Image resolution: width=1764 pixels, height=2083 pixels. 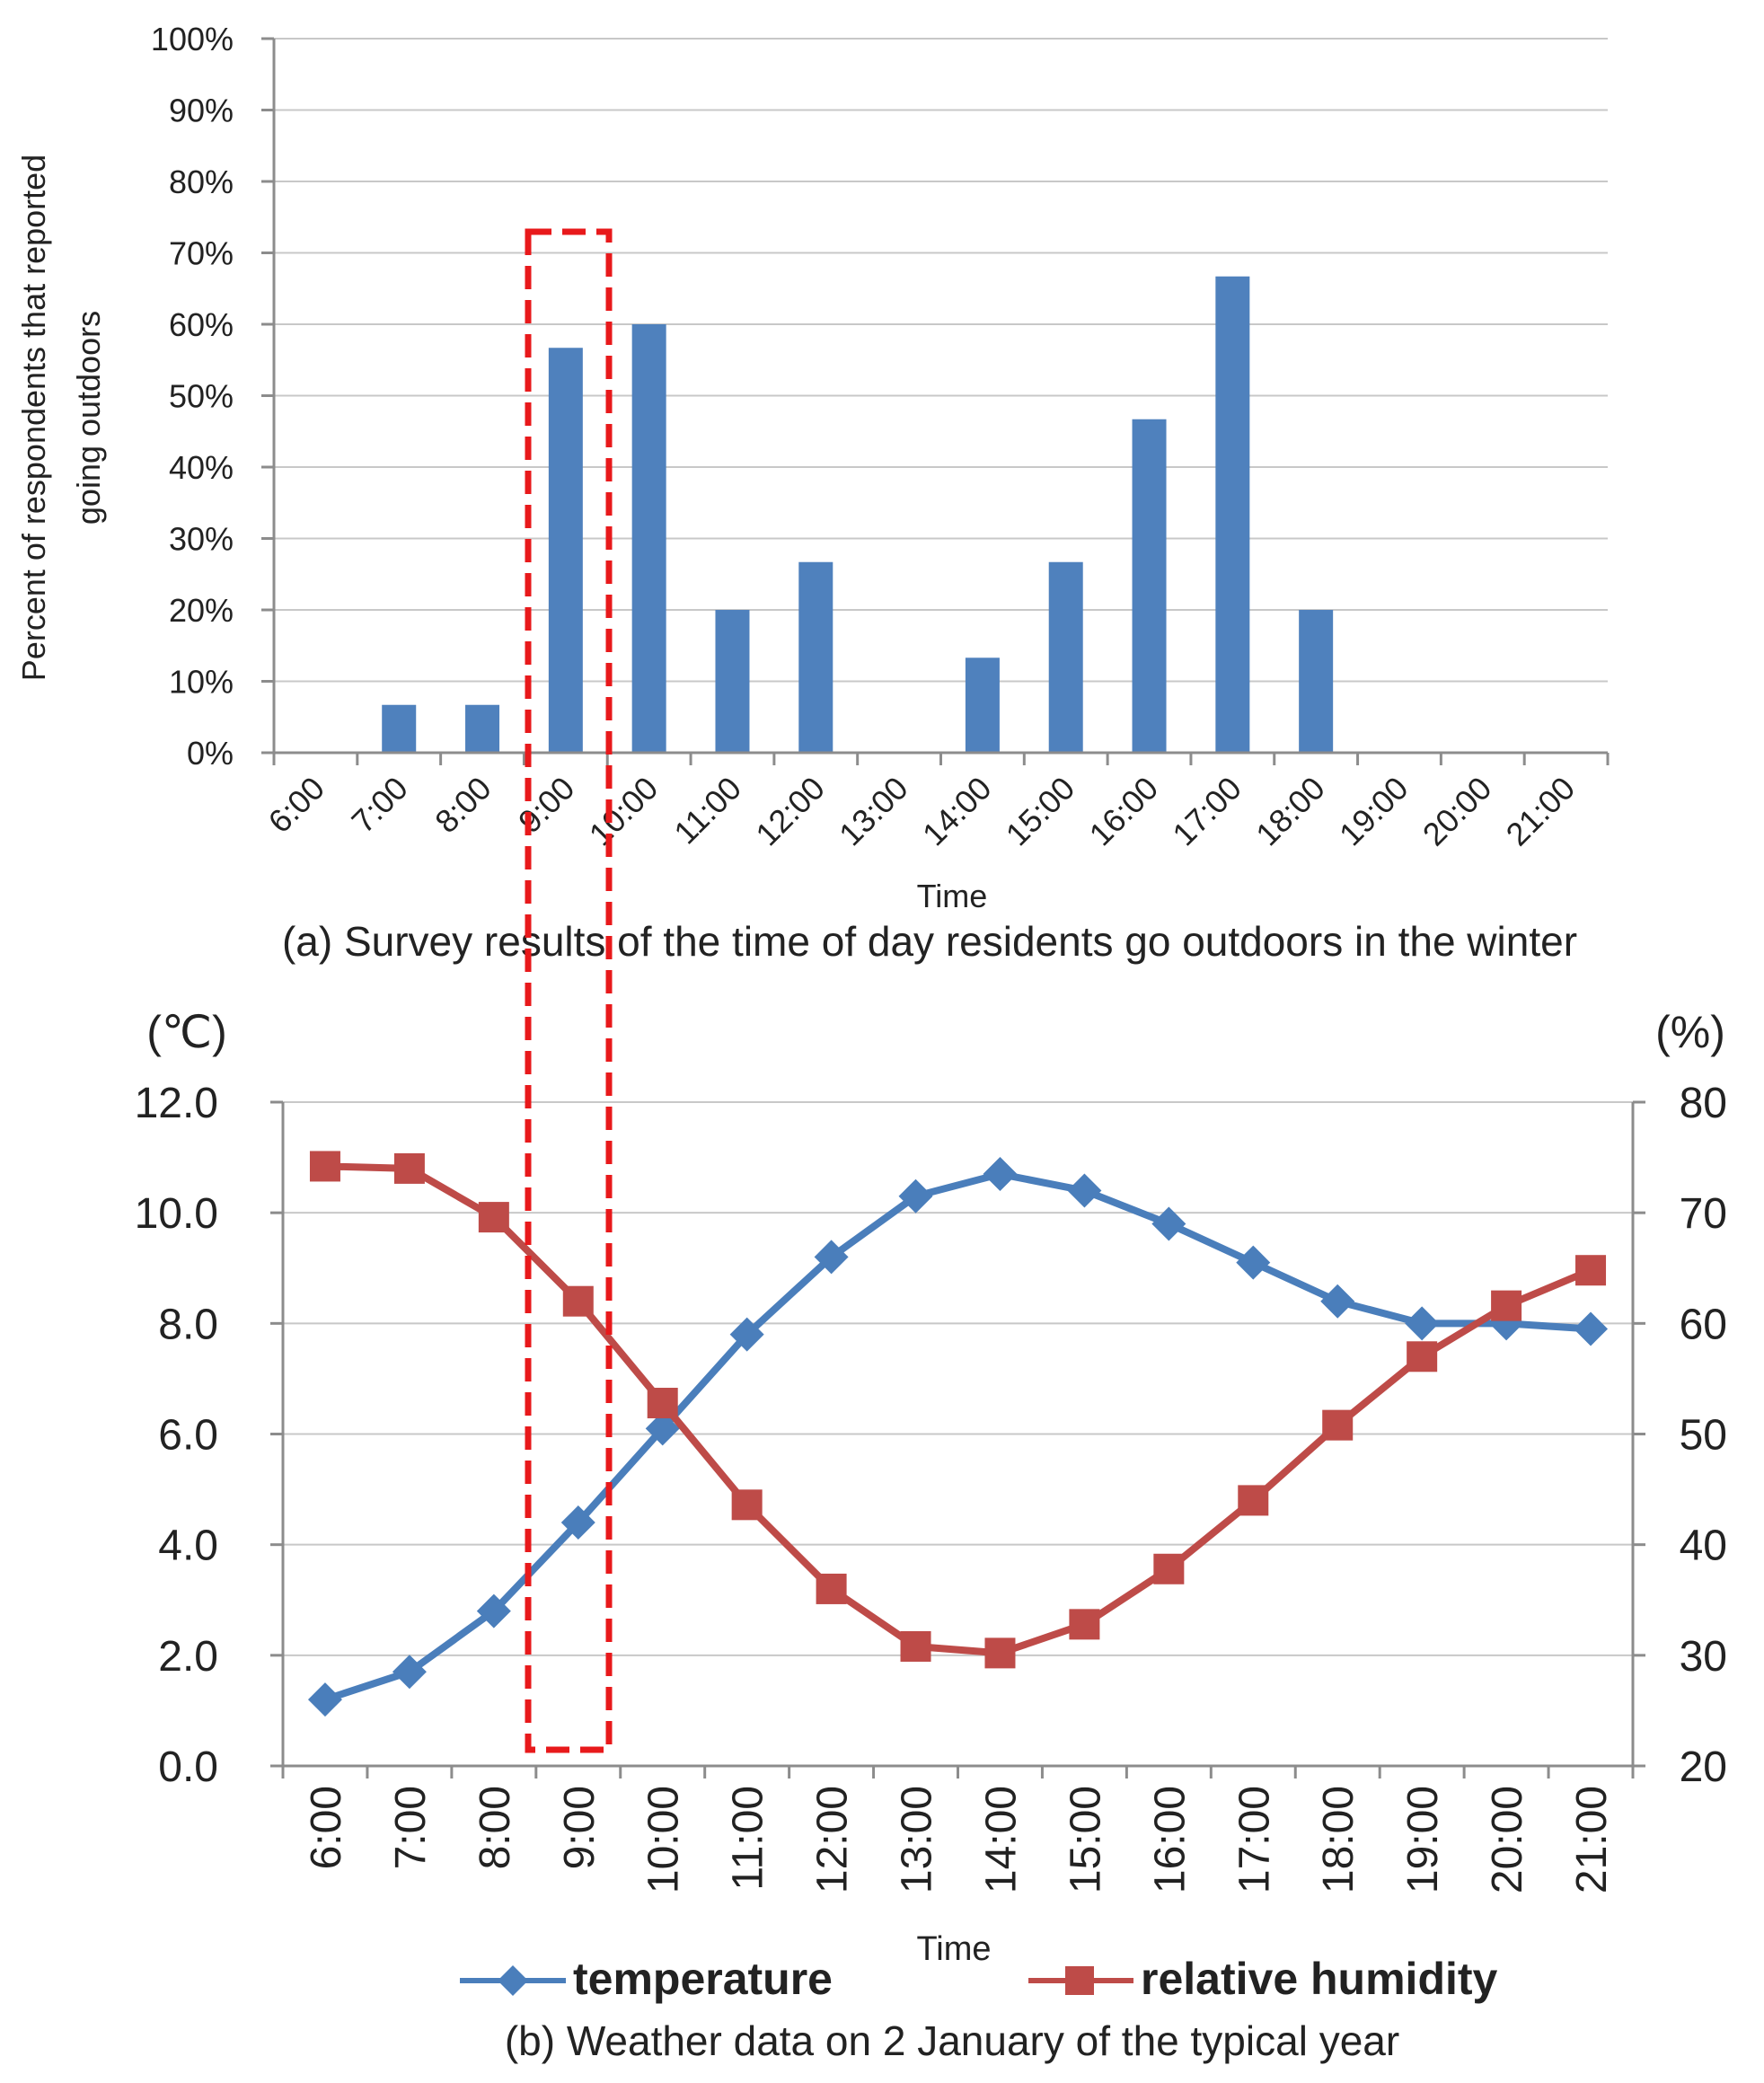 I want to click on relative-humidity-point-13:00, so click(x=915, y=1646).